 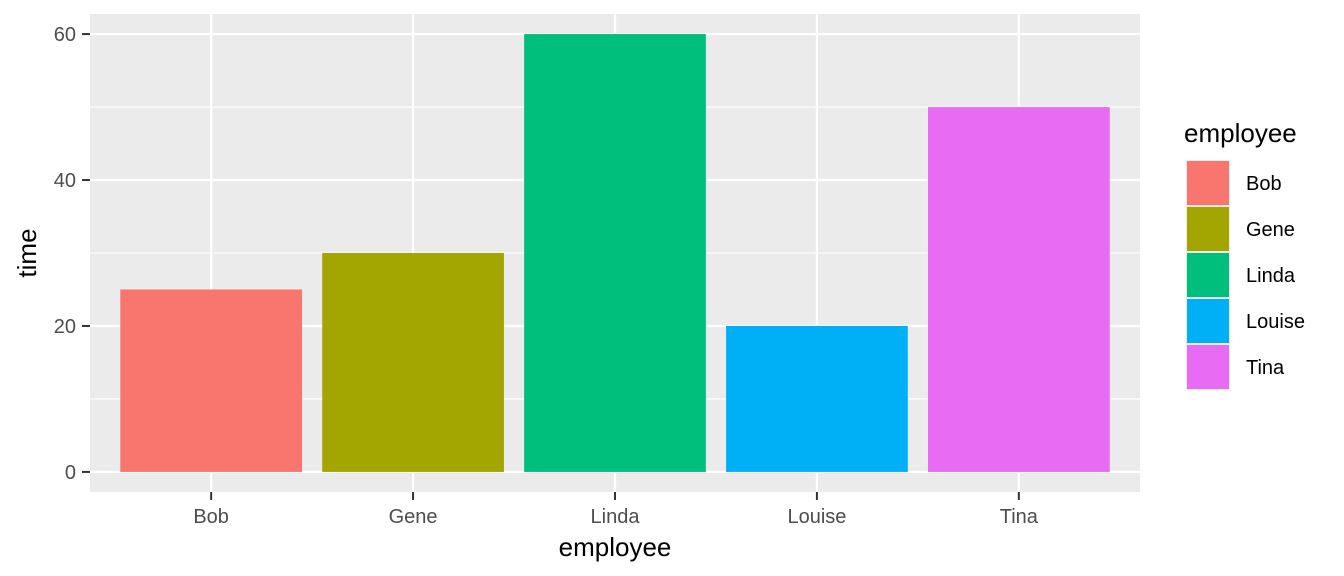 I want to click on legend-key-bob, so click(x=1208, y=183).